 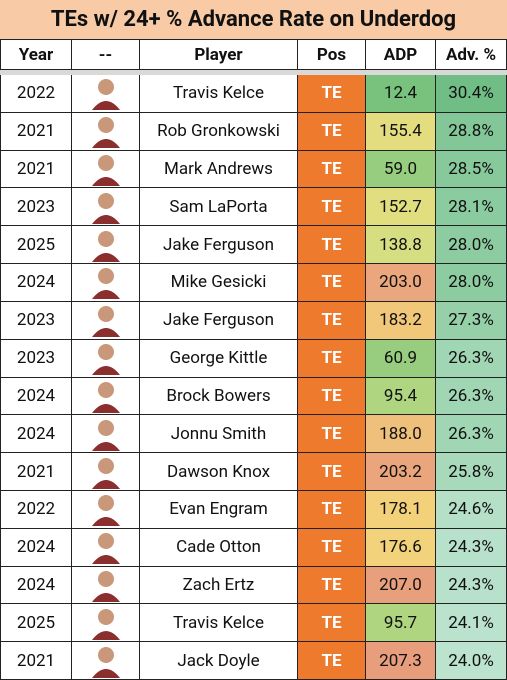 I want to click on adp-cell: 176.6, so click(x=401, y=547).